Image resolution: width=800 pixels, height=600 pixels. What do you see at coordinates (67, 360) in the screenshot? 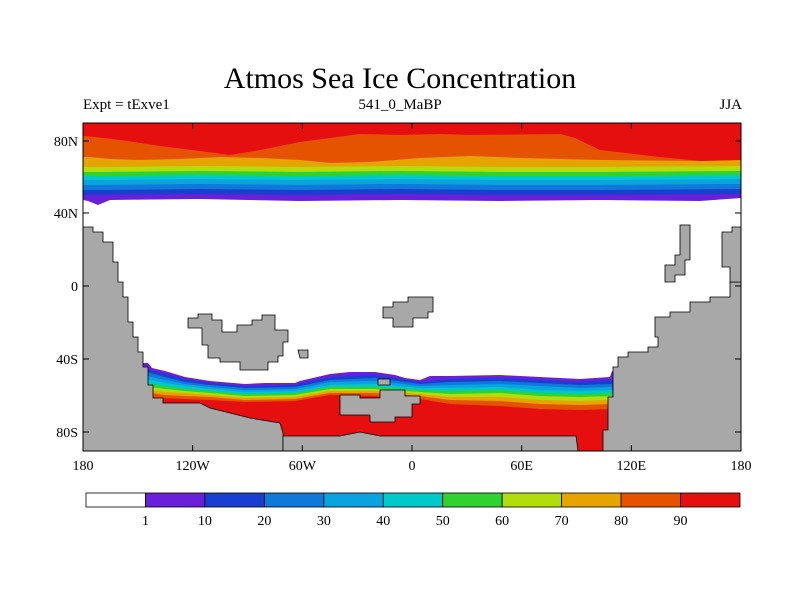
I see `lat-tick-label: 40S` at bounding box center [67, 360].